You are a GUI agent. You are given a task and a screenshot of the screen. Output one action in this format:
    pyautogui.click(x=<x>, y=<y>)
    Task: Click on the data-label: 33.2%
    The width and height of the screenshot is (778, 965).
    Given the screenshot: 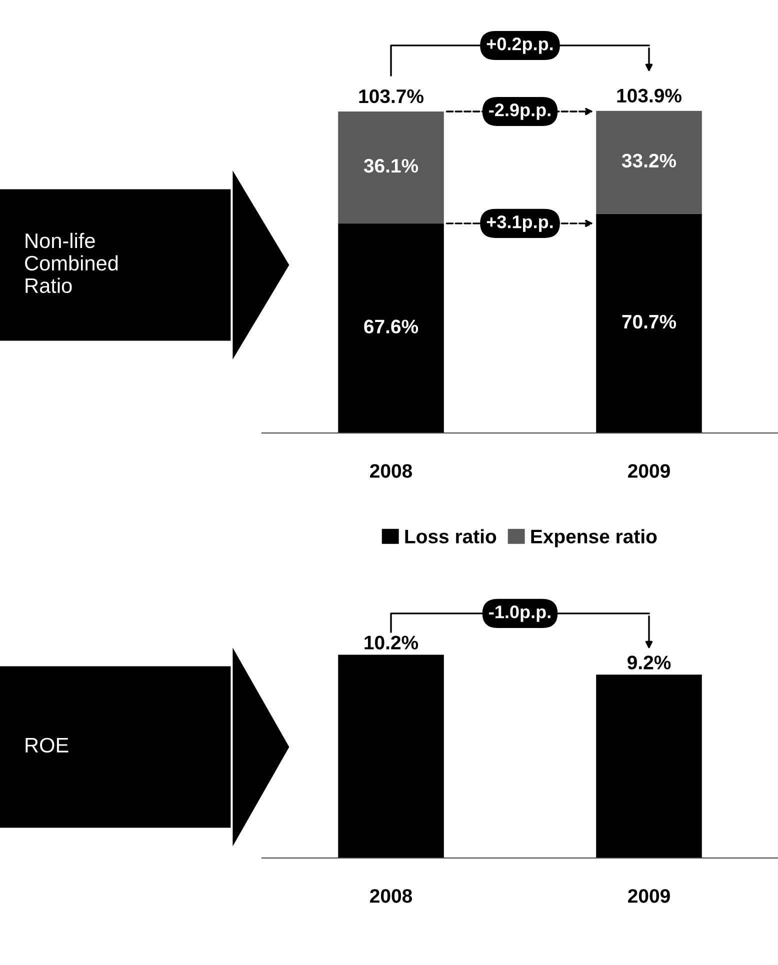 What is the action you would take?
    pyautogui.click(x=649, y=161)
    